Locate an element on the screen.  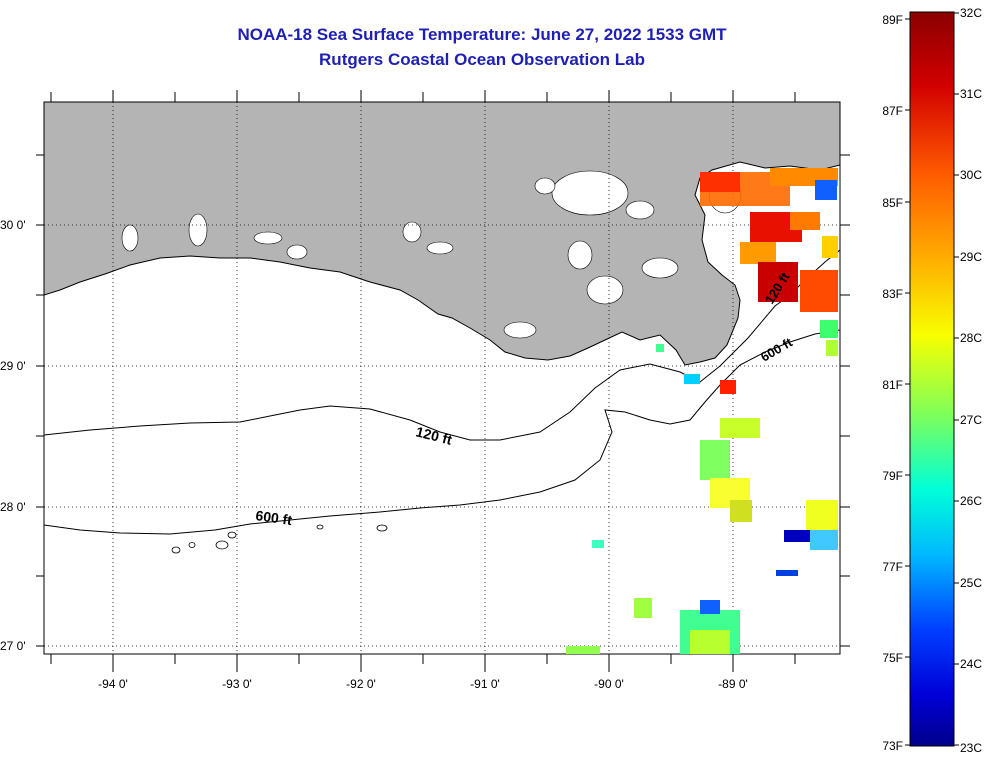
calcasieu-lake is located at coordinates (198, 230).